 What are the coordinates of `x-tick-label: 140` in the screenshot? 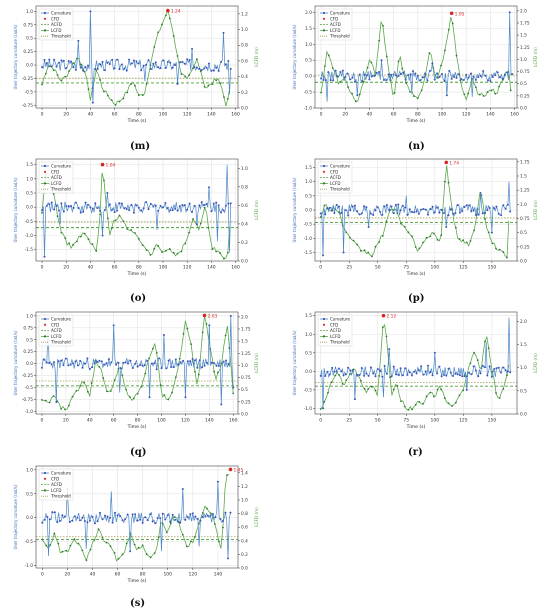 It's located at (209, 421).